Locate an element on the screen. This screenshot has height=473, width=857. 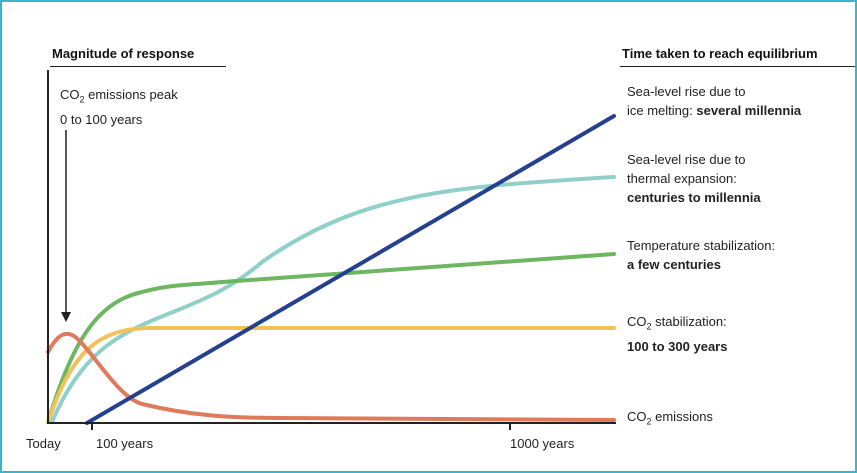
peak-note: CO2 emissions peak 0 to 100 years is located at coordinates (119, 107).